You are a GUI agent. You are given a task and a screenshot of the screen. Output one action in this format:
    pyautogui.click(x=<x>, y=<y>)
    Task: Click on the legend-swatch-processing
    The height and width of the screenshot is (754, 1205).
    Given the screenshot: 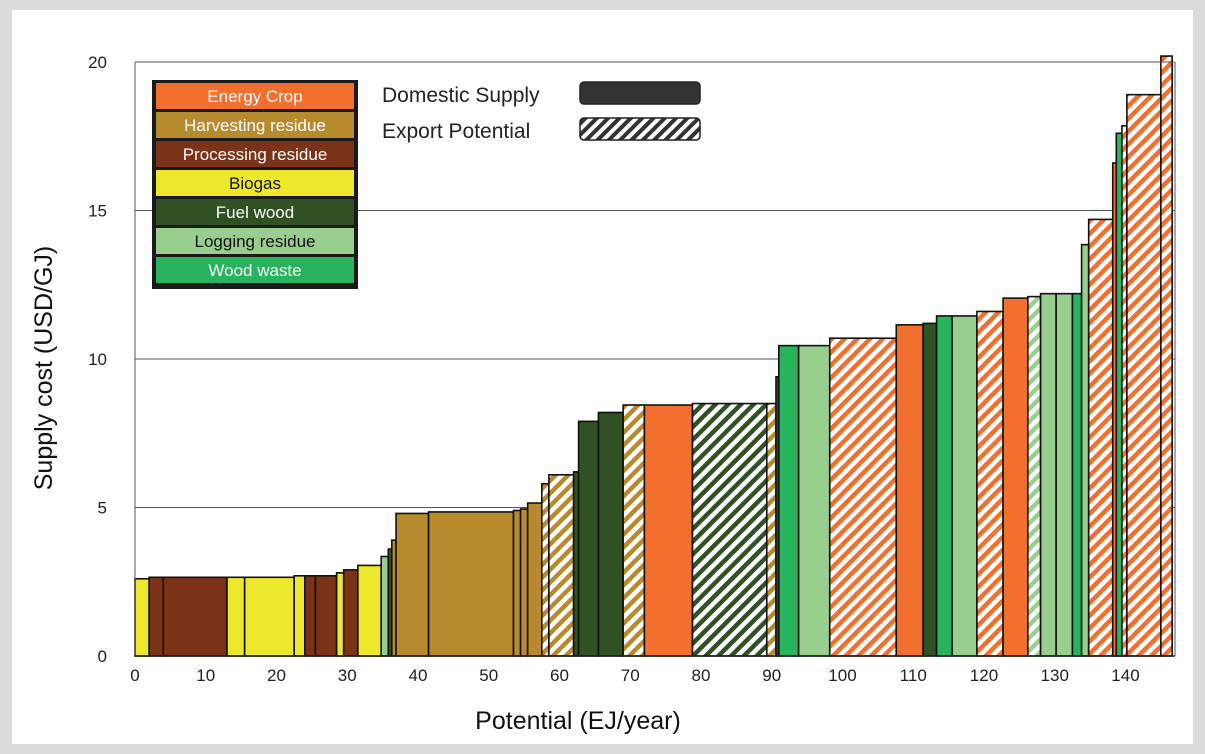 What is the action you would take?
    pyautogui.click(x=255, y=154)
    